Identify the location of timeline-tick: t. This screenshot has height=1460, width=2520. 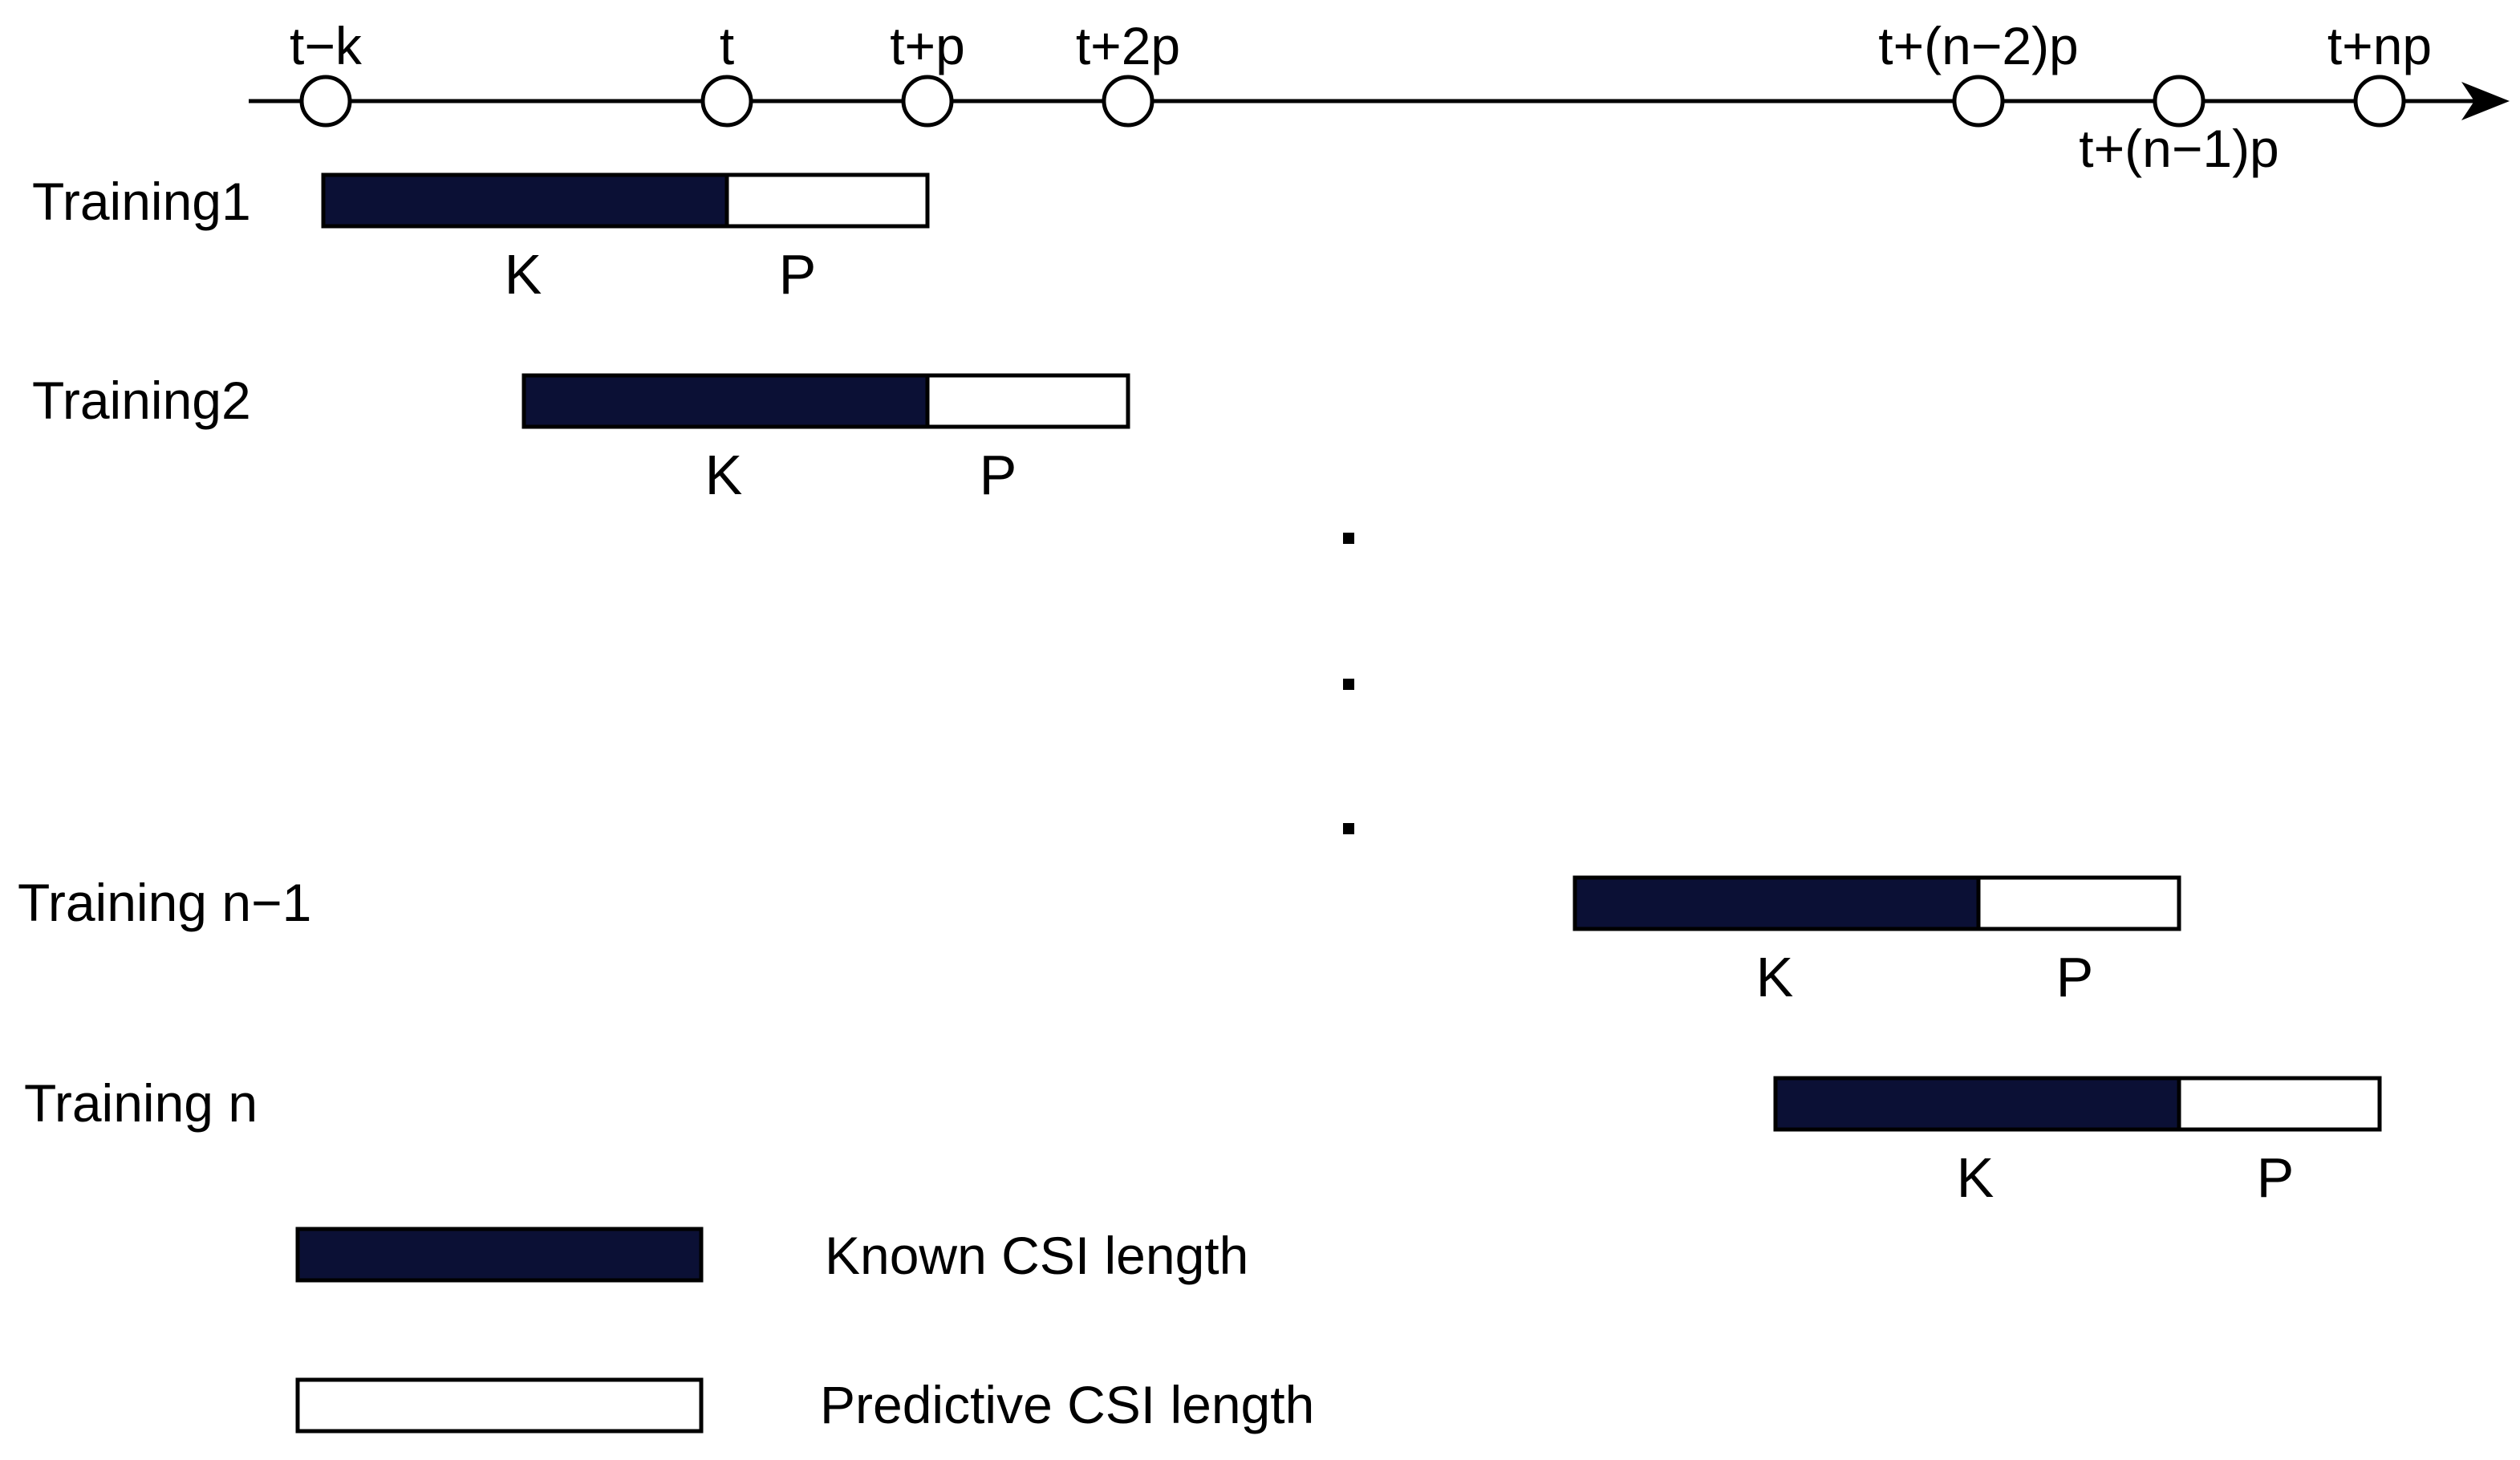
(726, 72).